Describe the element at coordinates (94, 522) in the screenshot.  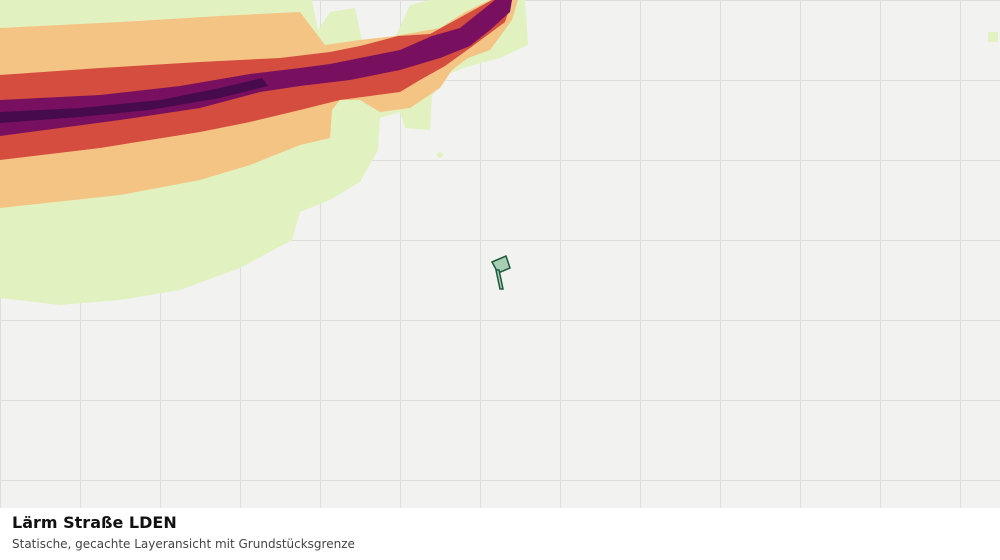
I see `caption-title: Lärm Straße LDEN` at that location.